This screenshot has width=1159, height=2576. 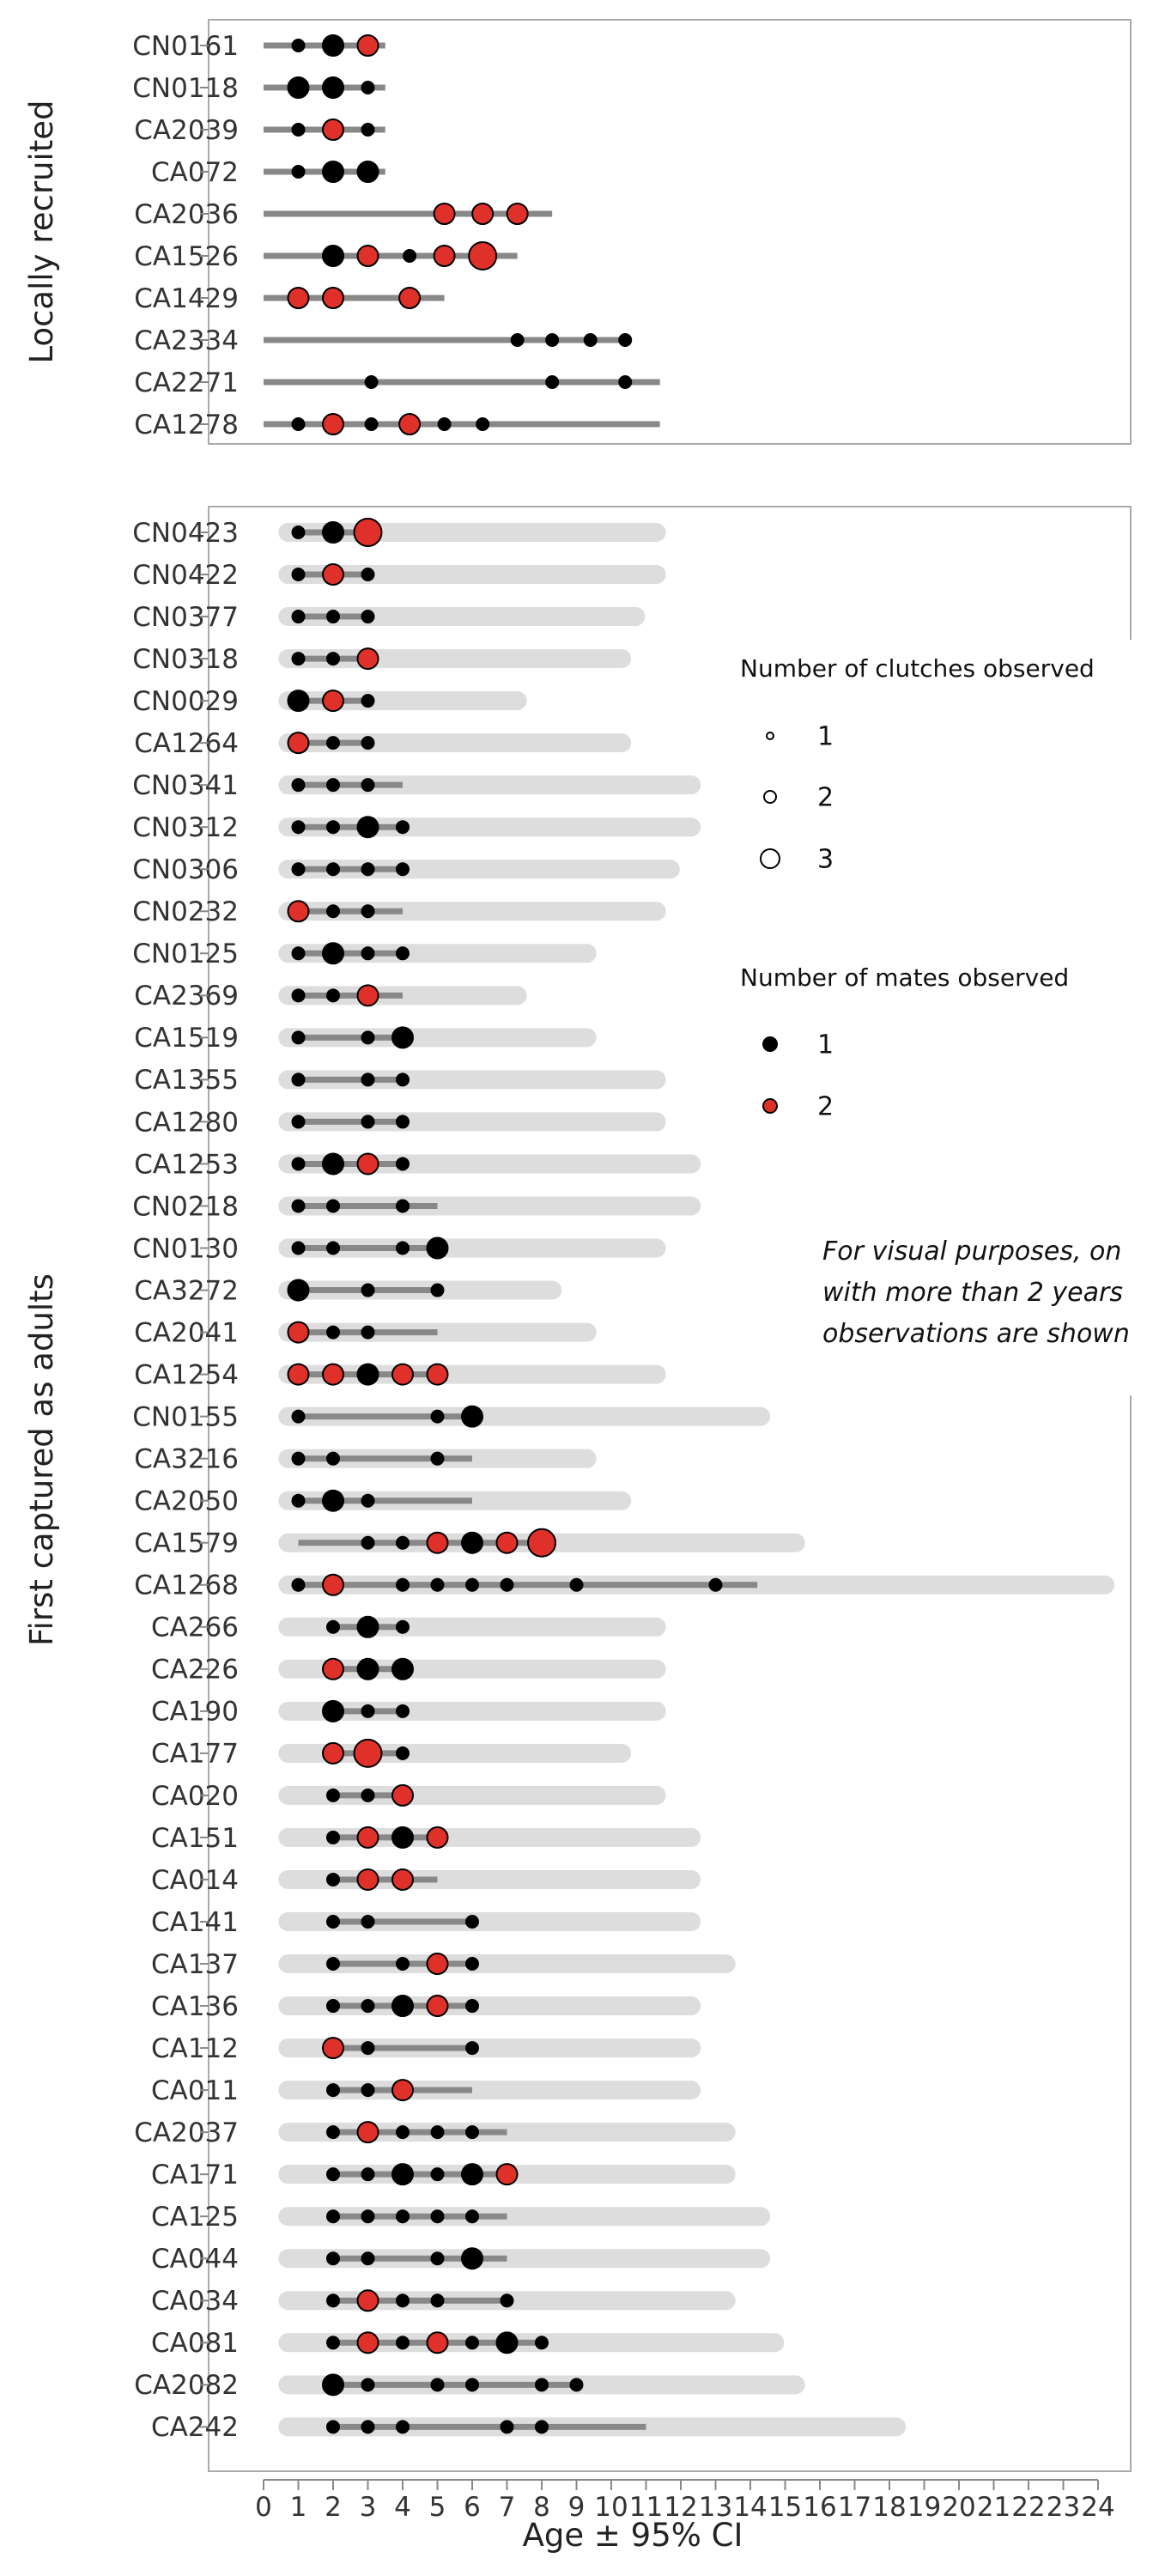 I want to click on legend-clutch-label: 2, so click(x=826, y=798).